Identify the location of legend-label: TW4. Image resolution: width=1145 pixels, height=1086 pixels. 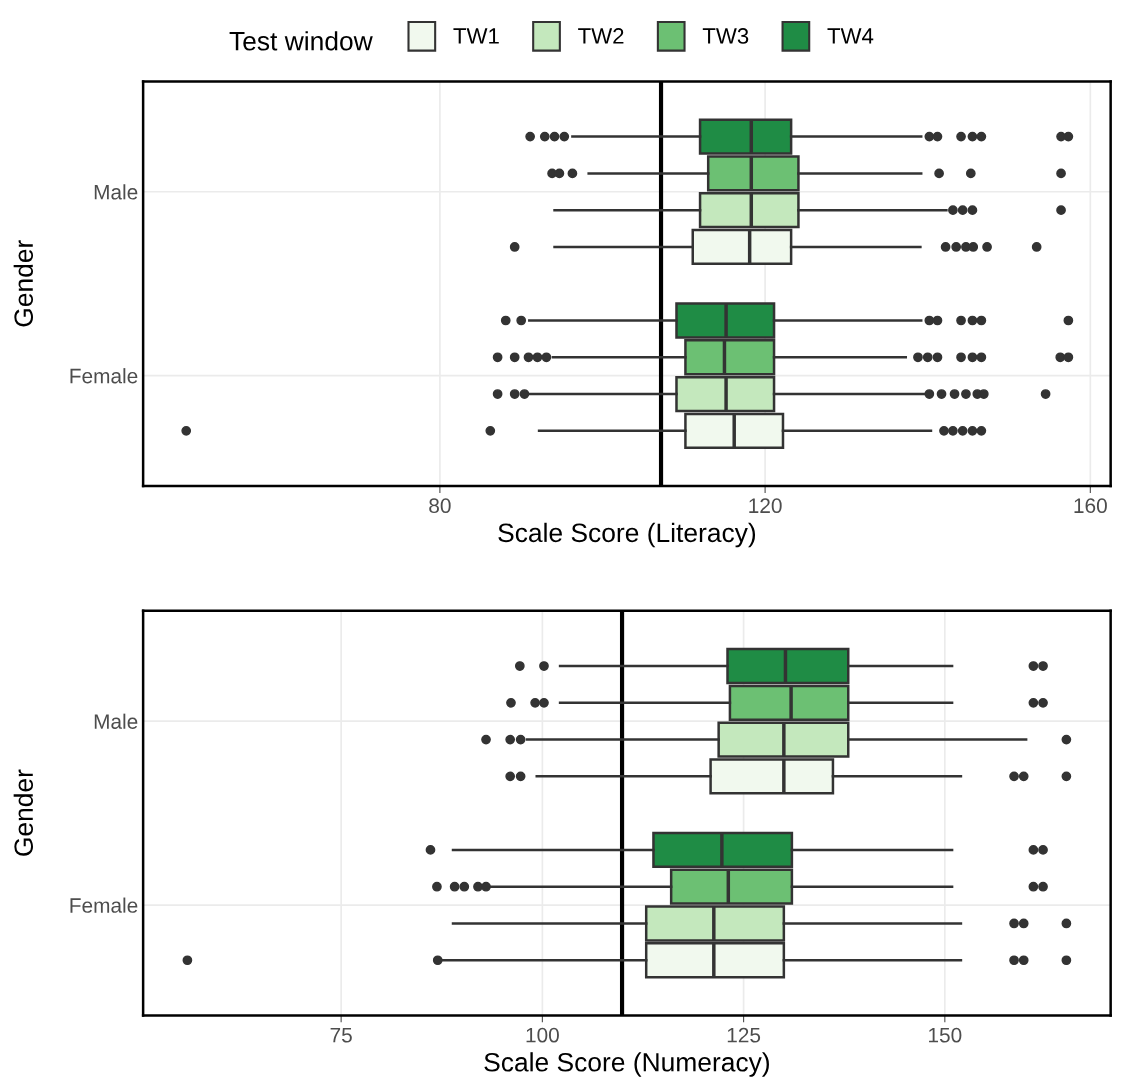
(850, 36).